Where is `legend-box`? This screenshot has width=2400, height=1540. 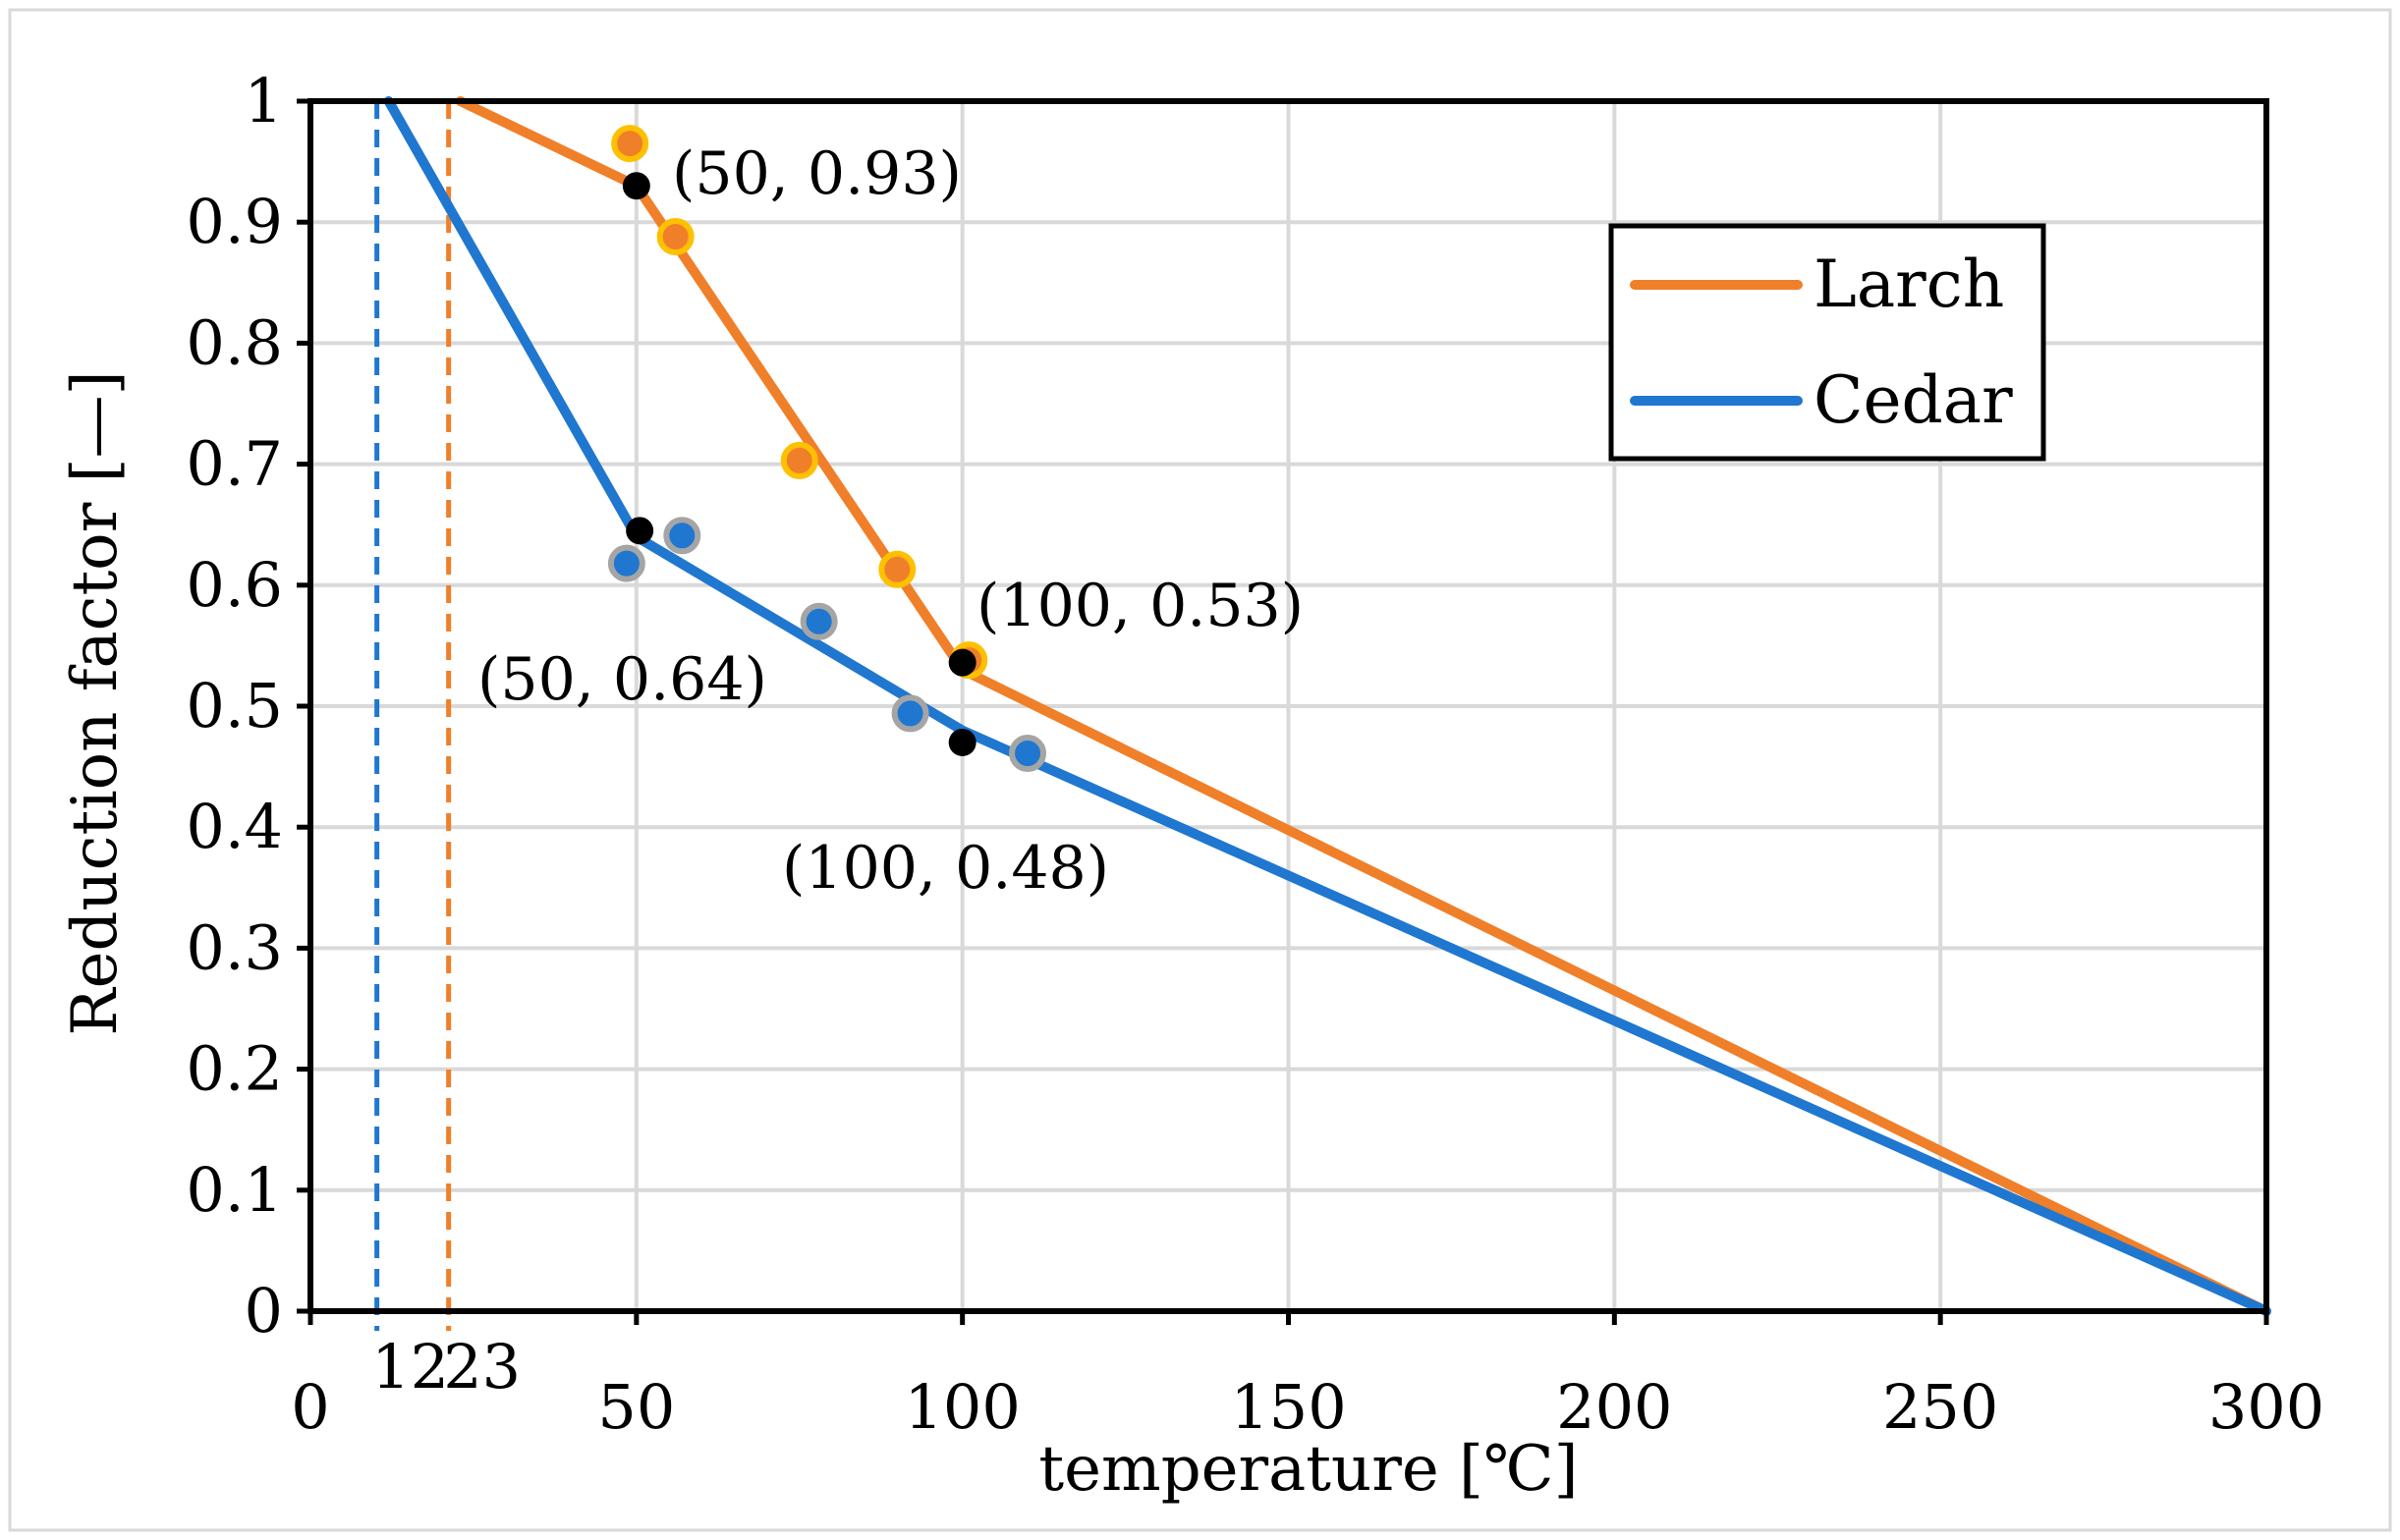
legend-box is located at coordinates (1827, 342).